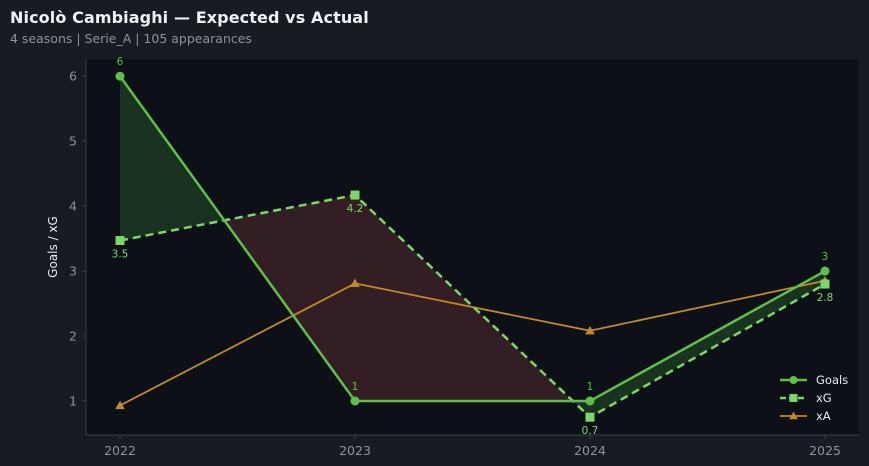  Describe the element at coordinates (53, 247) in the screenshot. I see `y-axis-label: Goals / xG` at that location.